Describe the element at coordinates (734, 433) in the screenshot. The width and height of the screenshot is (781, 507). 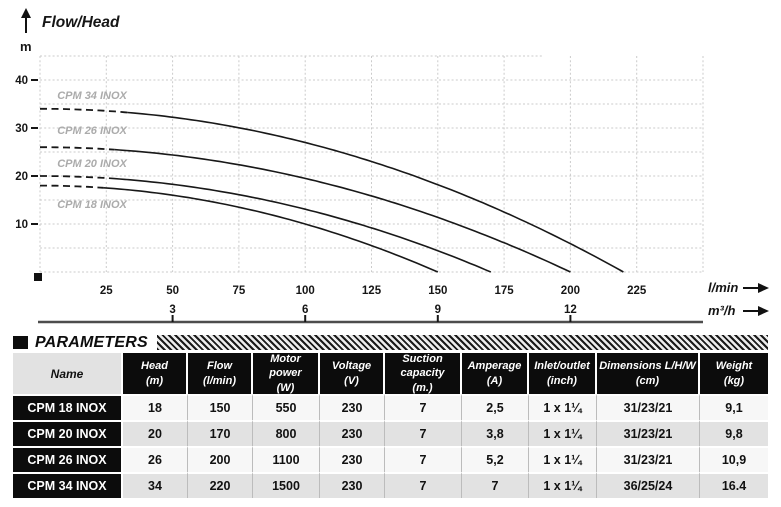
I see `cell-cpm-20-inox-weight: 9,8` at that location.